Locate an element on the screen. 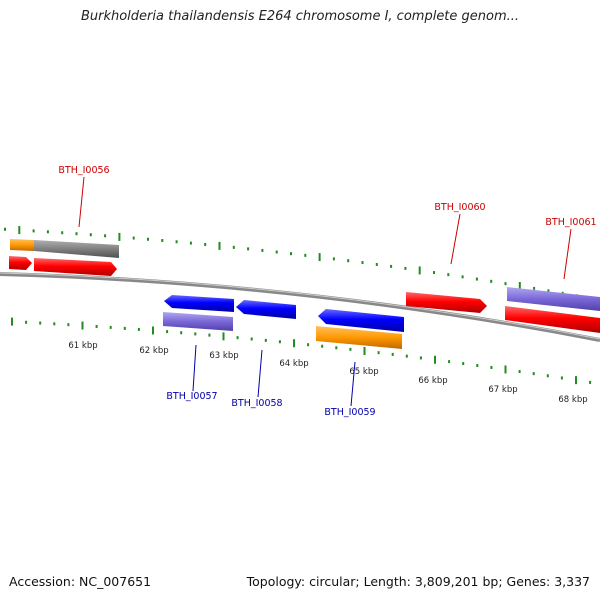  scale-label: 67 kbp is located at coordinates (502, 390).